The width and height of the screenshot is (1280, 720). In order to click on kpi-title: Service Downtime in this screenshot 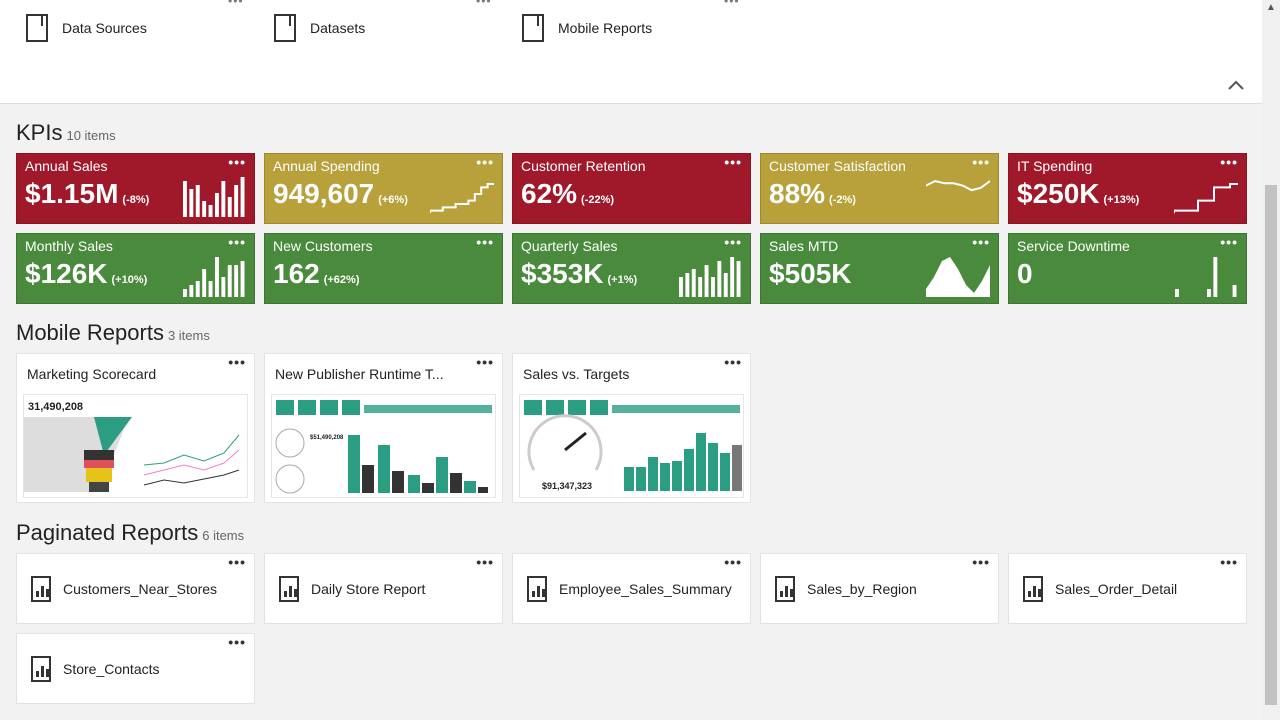, I will do `click(1073, 246)`.